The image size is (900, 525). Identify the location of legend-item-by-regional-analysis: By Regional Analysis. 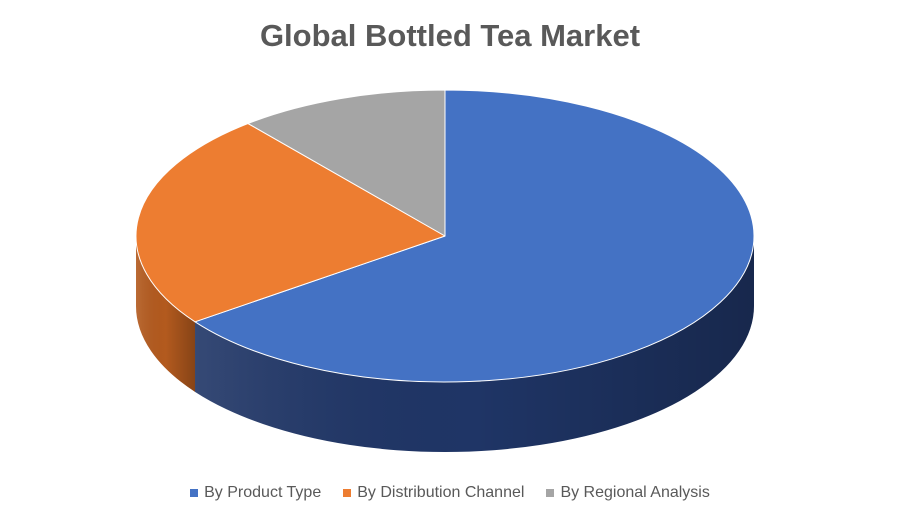
(628, 493).